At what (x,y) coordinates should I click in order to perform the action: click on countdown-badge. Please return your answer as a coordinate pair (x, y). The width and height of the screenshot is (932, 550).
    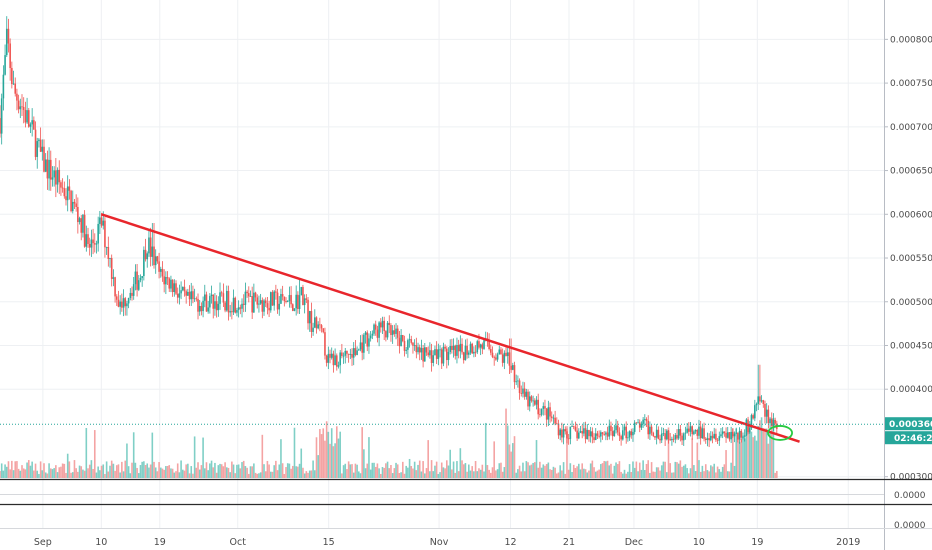
    Looking at the image, I should click on (908, 438).